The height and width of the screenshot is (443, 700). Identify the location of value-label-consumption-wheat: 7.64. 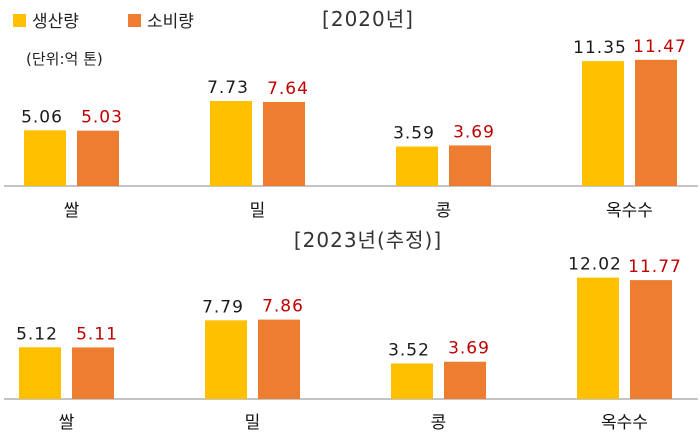
(288, 89).